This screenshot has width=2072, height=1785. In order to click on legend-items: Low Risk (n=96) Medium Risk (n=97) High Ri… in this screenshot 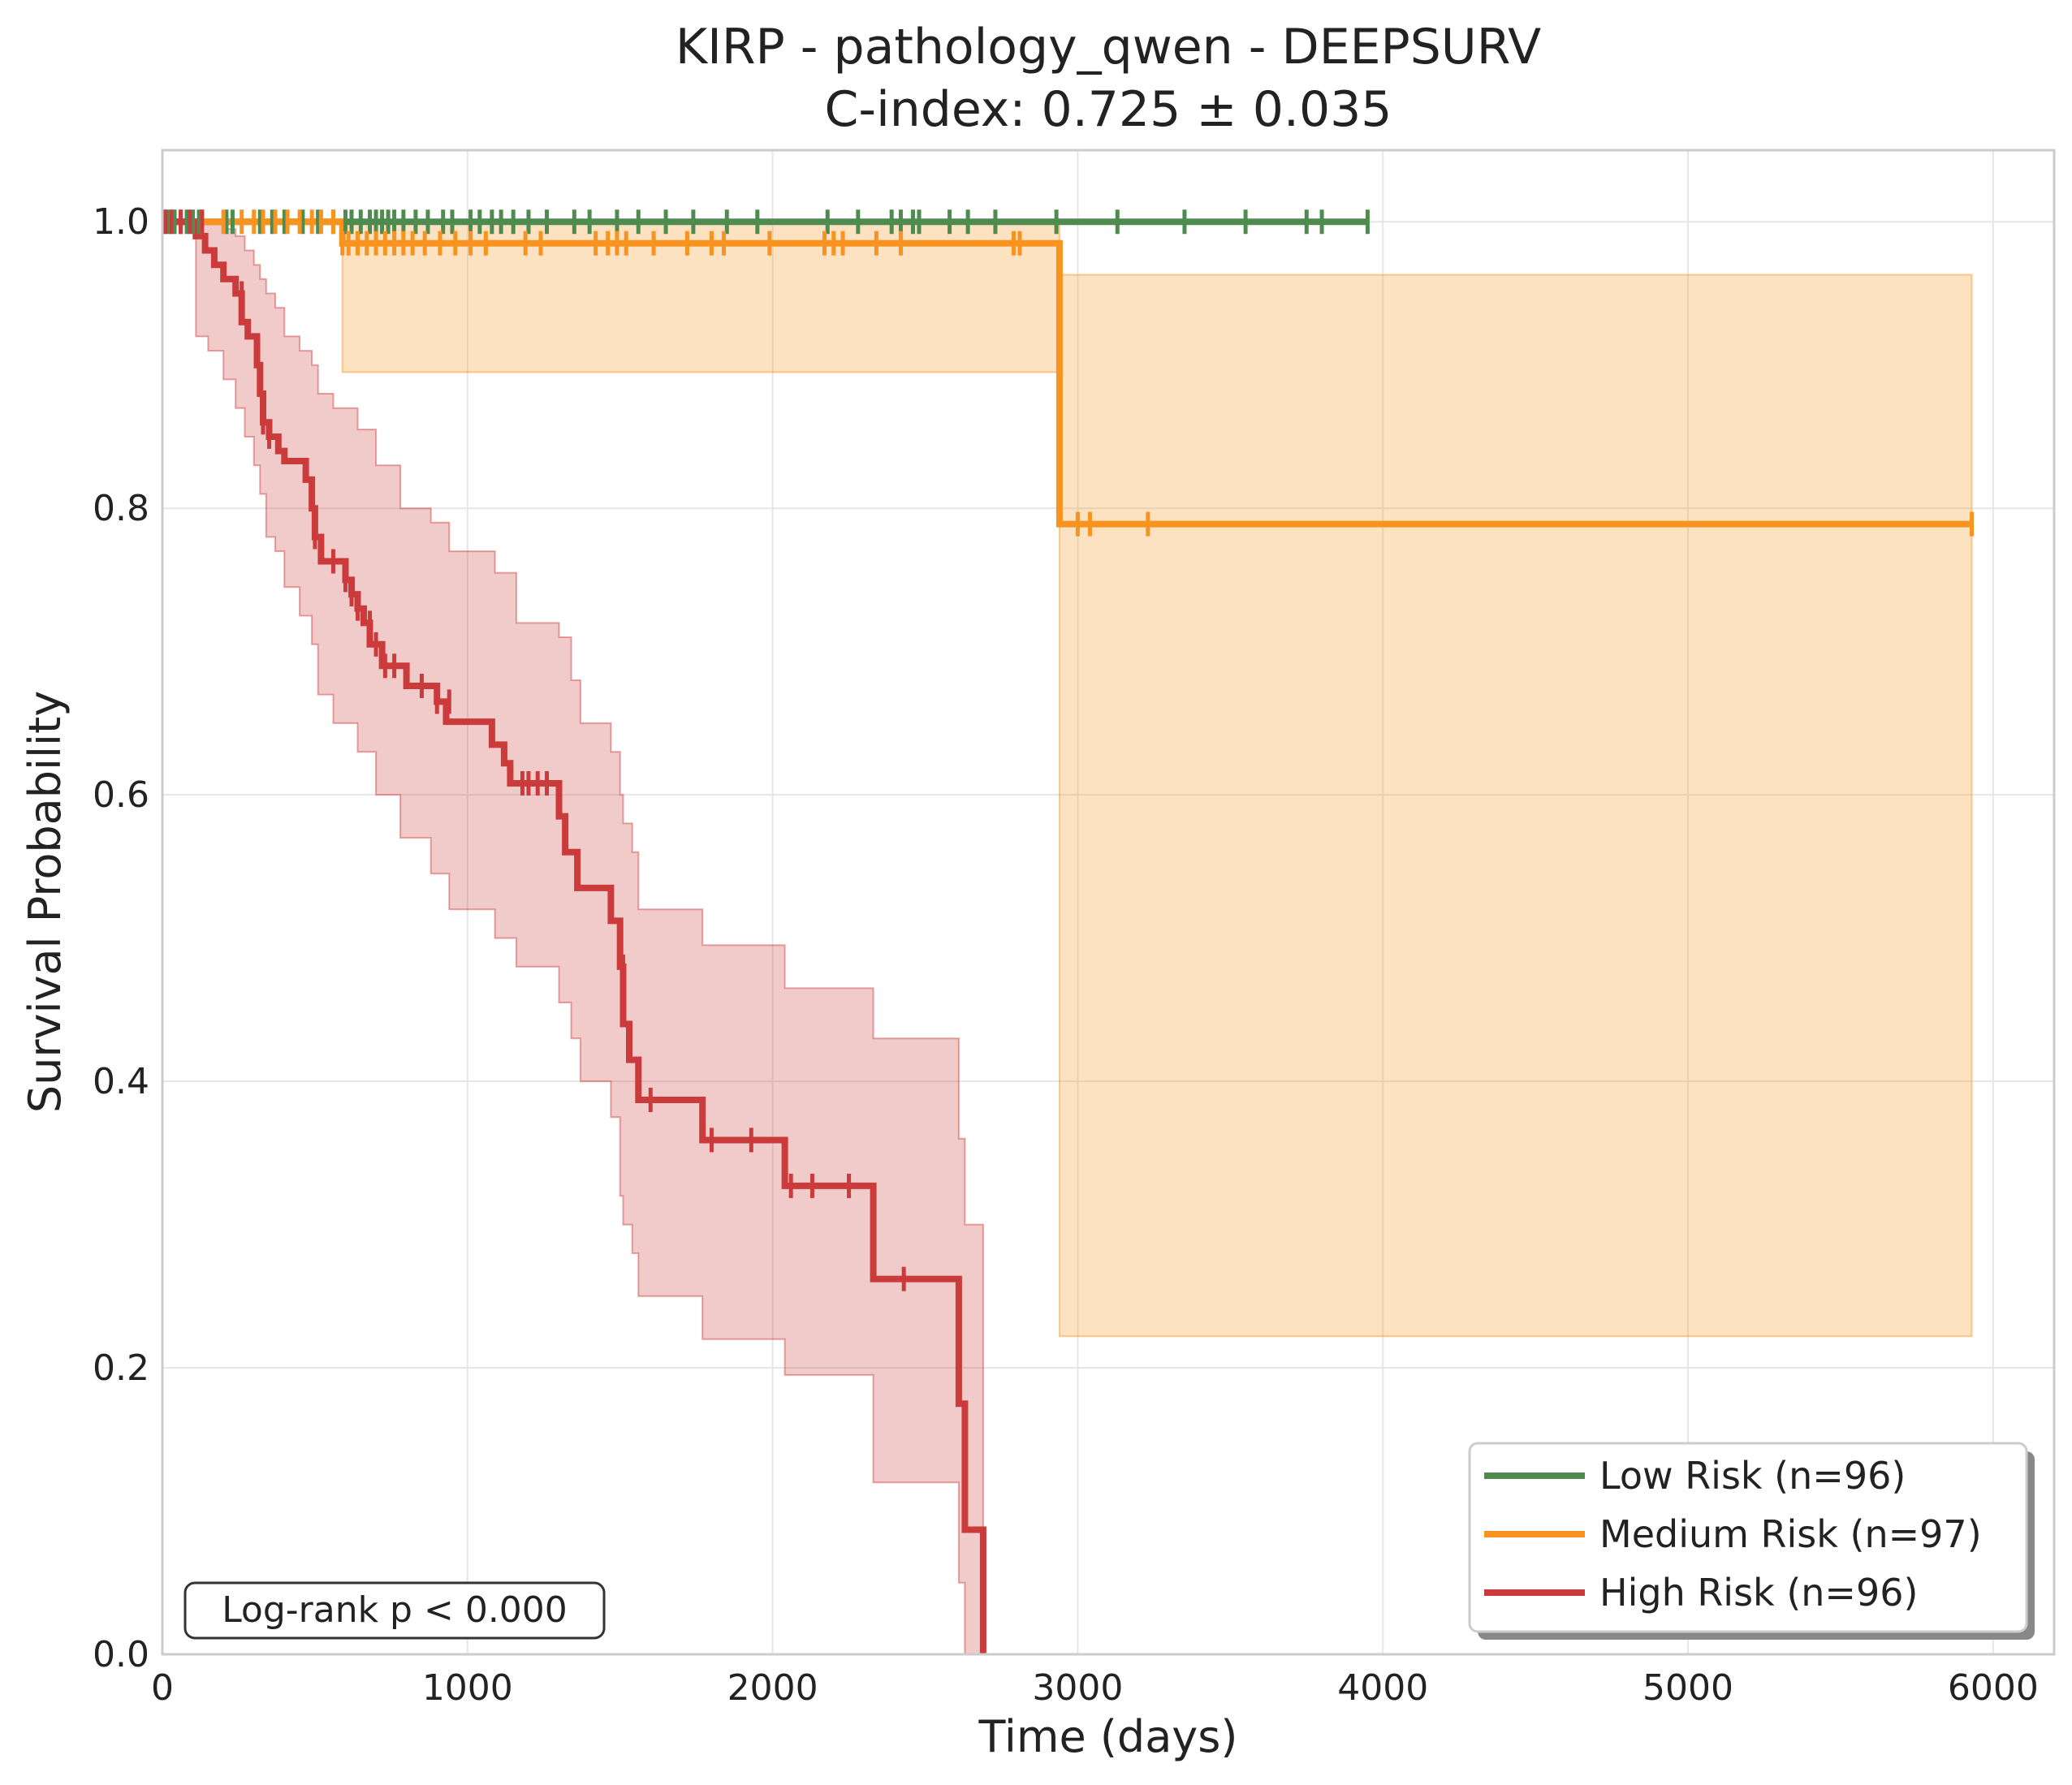, I will do `click(1733, 1534)`.